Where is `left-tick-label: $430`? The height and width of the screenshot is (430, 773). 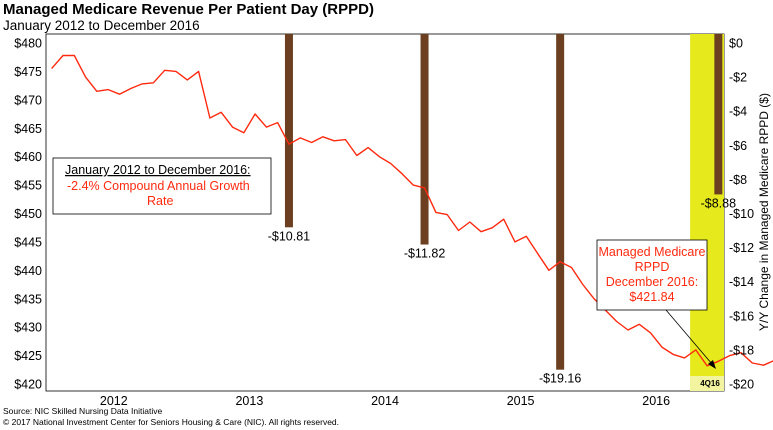
left-tick-label: $430 is located at coordinates (28, 328).